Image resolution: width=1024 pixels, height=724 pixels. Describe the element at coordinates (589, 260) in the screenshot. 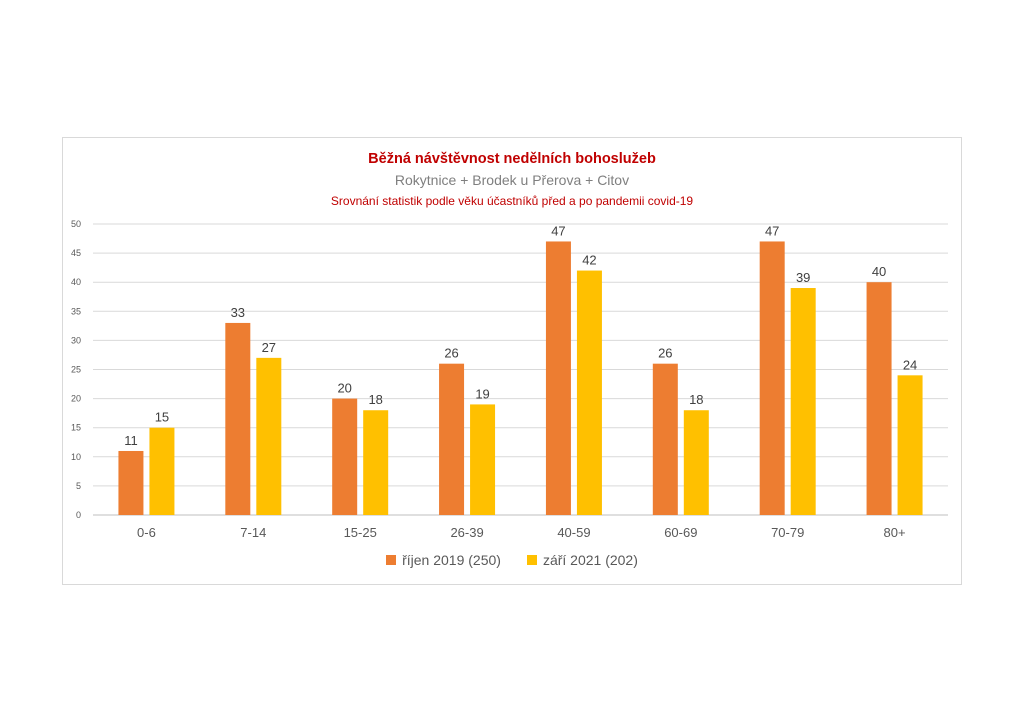

I see `data-label: 42` at that location.